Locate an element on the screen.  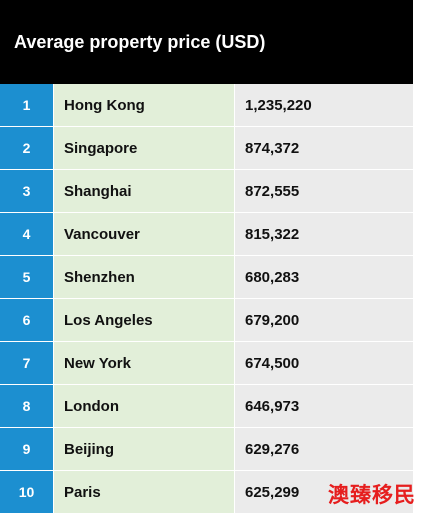
rank-cell: 5 is located at coordinates (26, 277).